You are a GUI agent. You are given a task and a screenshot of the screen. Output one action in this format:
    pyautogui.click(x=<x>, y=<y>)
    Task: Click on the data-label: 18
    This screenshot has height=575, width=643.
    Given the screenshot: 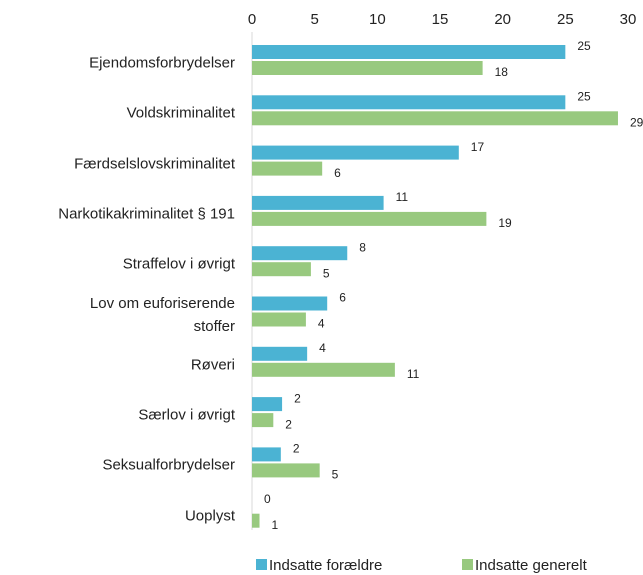 What is the action you would take?
    pyautogui.click(x=502, y=72)
    